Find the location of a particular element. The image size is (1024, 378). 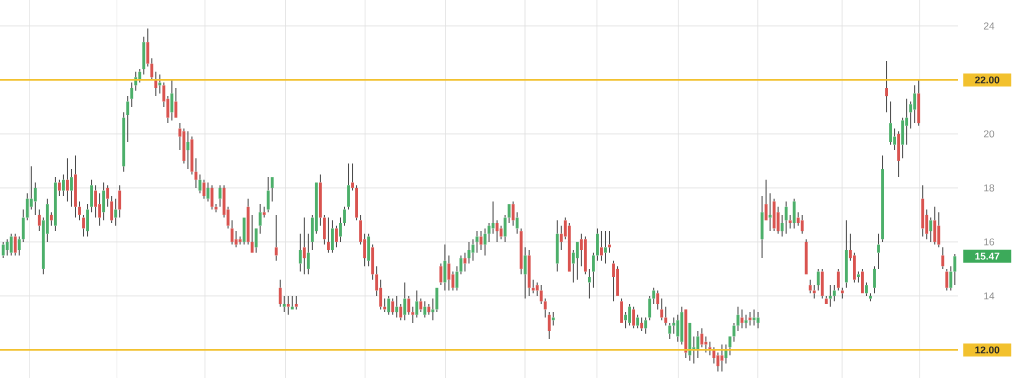

y-tick-label: 18 is located at coordinates (989, 188).